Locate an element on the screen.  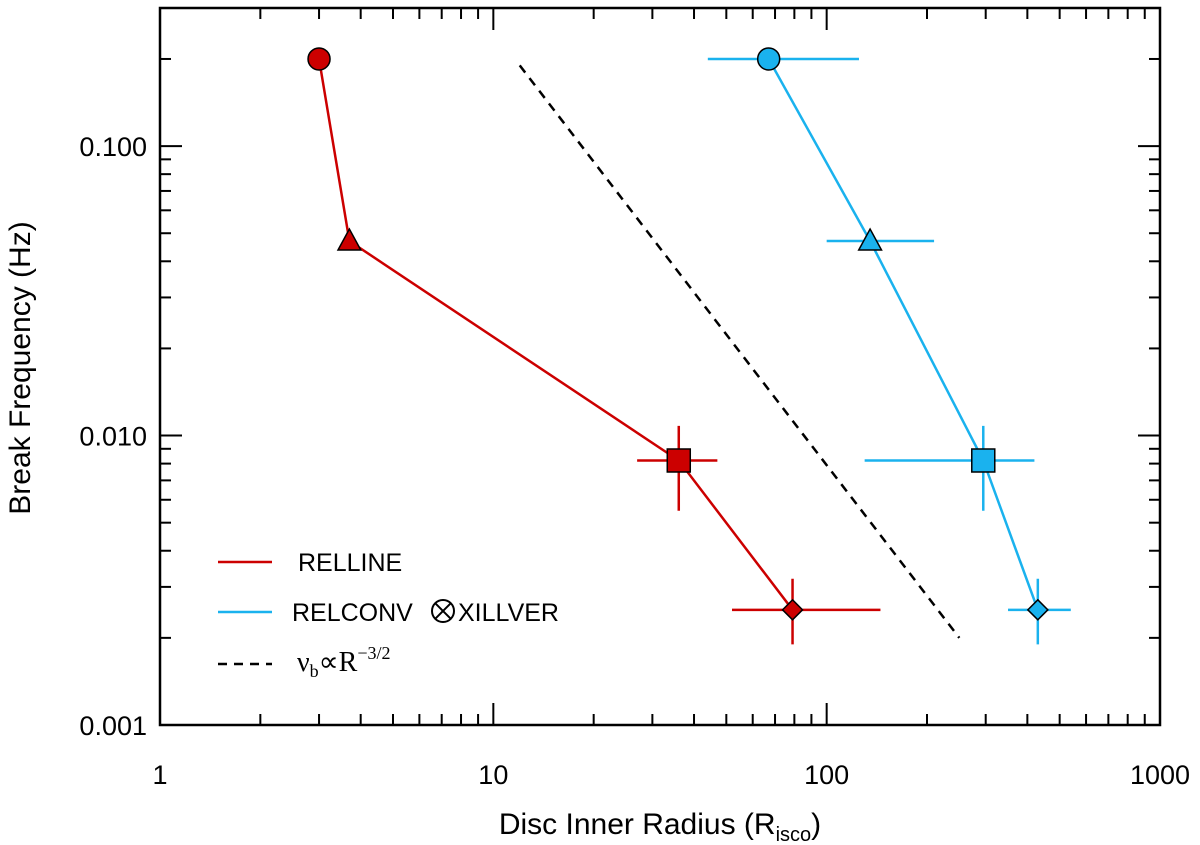
y-tick-label: 0.001 is located at coordinates (113, 726).